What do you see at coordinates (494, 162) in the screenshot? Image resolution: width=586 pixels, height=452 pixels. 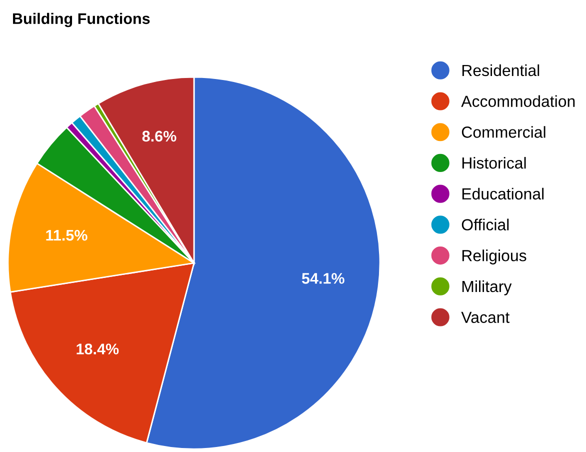 I see `legend-label: Historical` at bounding box center [494, 162].